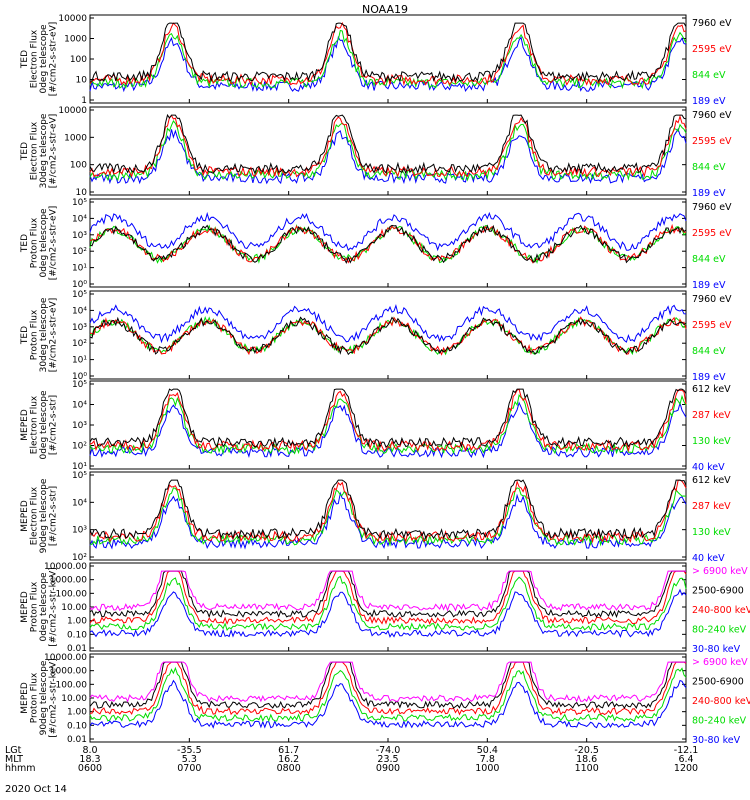 The image size is (750, 800). I want to click on x-row-label: MLT, so click(14, 759).